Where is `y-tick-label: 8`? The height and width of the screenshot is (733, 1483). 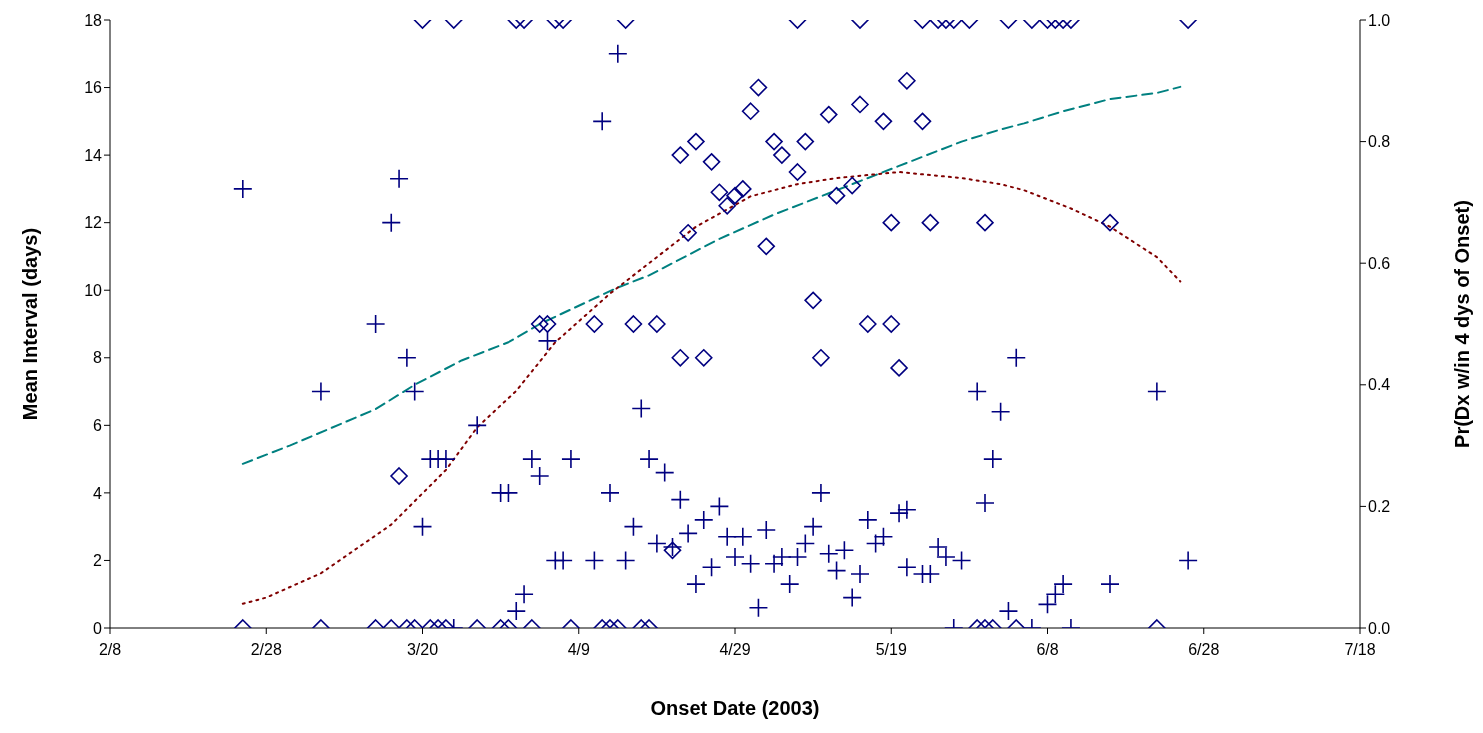
y-tick-label: 8 is located at coordinates (98, 358).